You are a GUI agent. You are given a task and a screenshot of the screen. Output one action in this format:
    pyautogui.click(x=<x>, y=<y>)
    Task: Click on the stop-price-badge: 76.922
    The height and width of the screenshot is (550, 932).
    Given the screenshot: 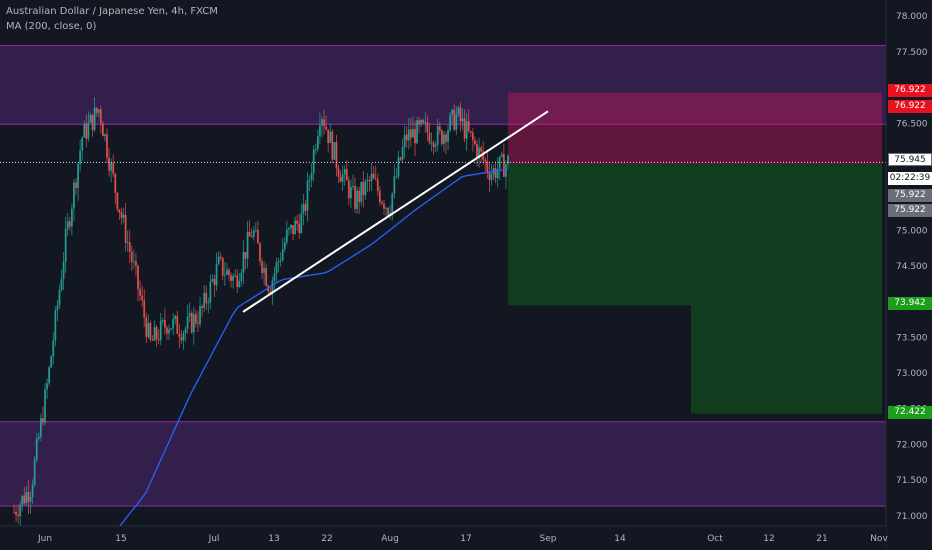 What is the action you would take?
    pyautogui.click(x=910, y=90)
    